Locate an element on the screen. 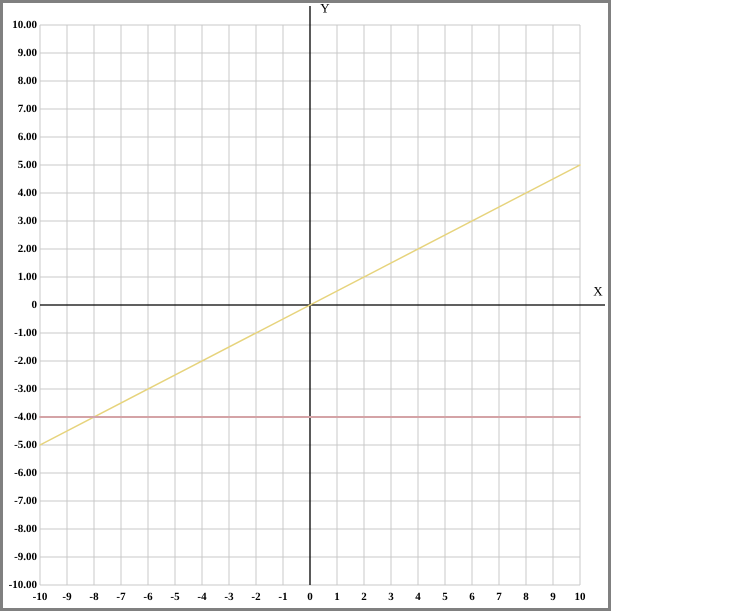  y-tick-label: 4.00 is located at coordinates (28, 193).